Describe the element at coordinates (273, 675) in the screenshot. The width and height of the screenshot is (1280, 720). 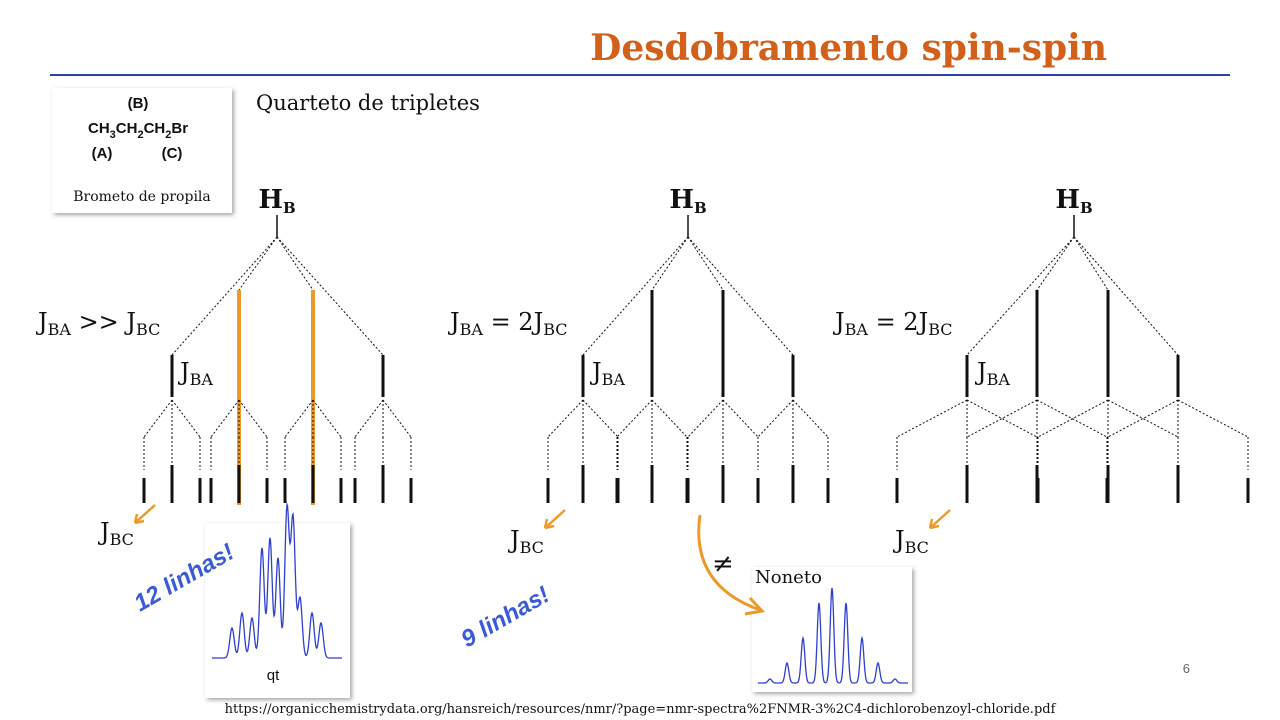
I see `spectrum-qt-label: qt` at that location.